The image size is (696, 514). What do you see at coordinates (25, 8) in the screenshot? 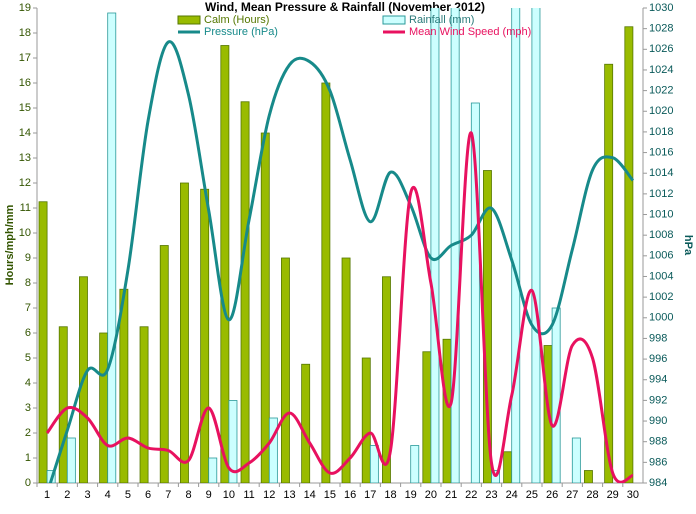
I see `y-tick-label: 19` at bounding box center [25, 8].